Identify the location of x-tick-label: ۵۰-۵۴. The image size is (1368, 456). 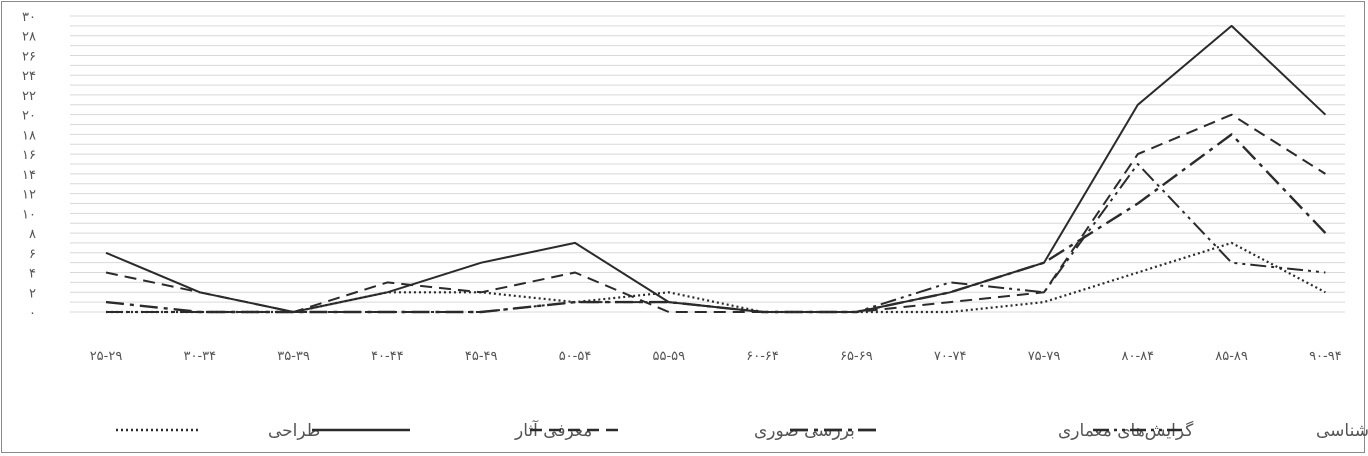
(575, 356).